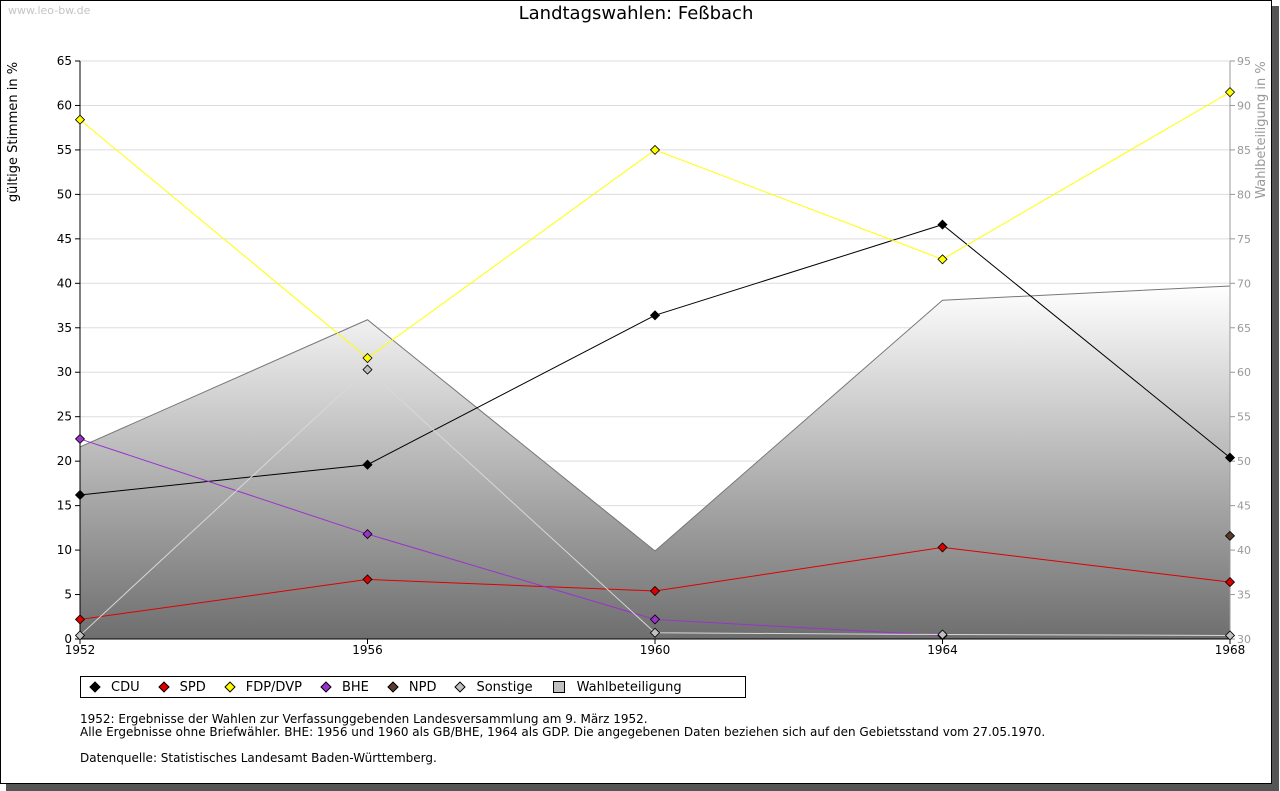  I want to click on y-tick-label-55: 55, so click(64, 150).